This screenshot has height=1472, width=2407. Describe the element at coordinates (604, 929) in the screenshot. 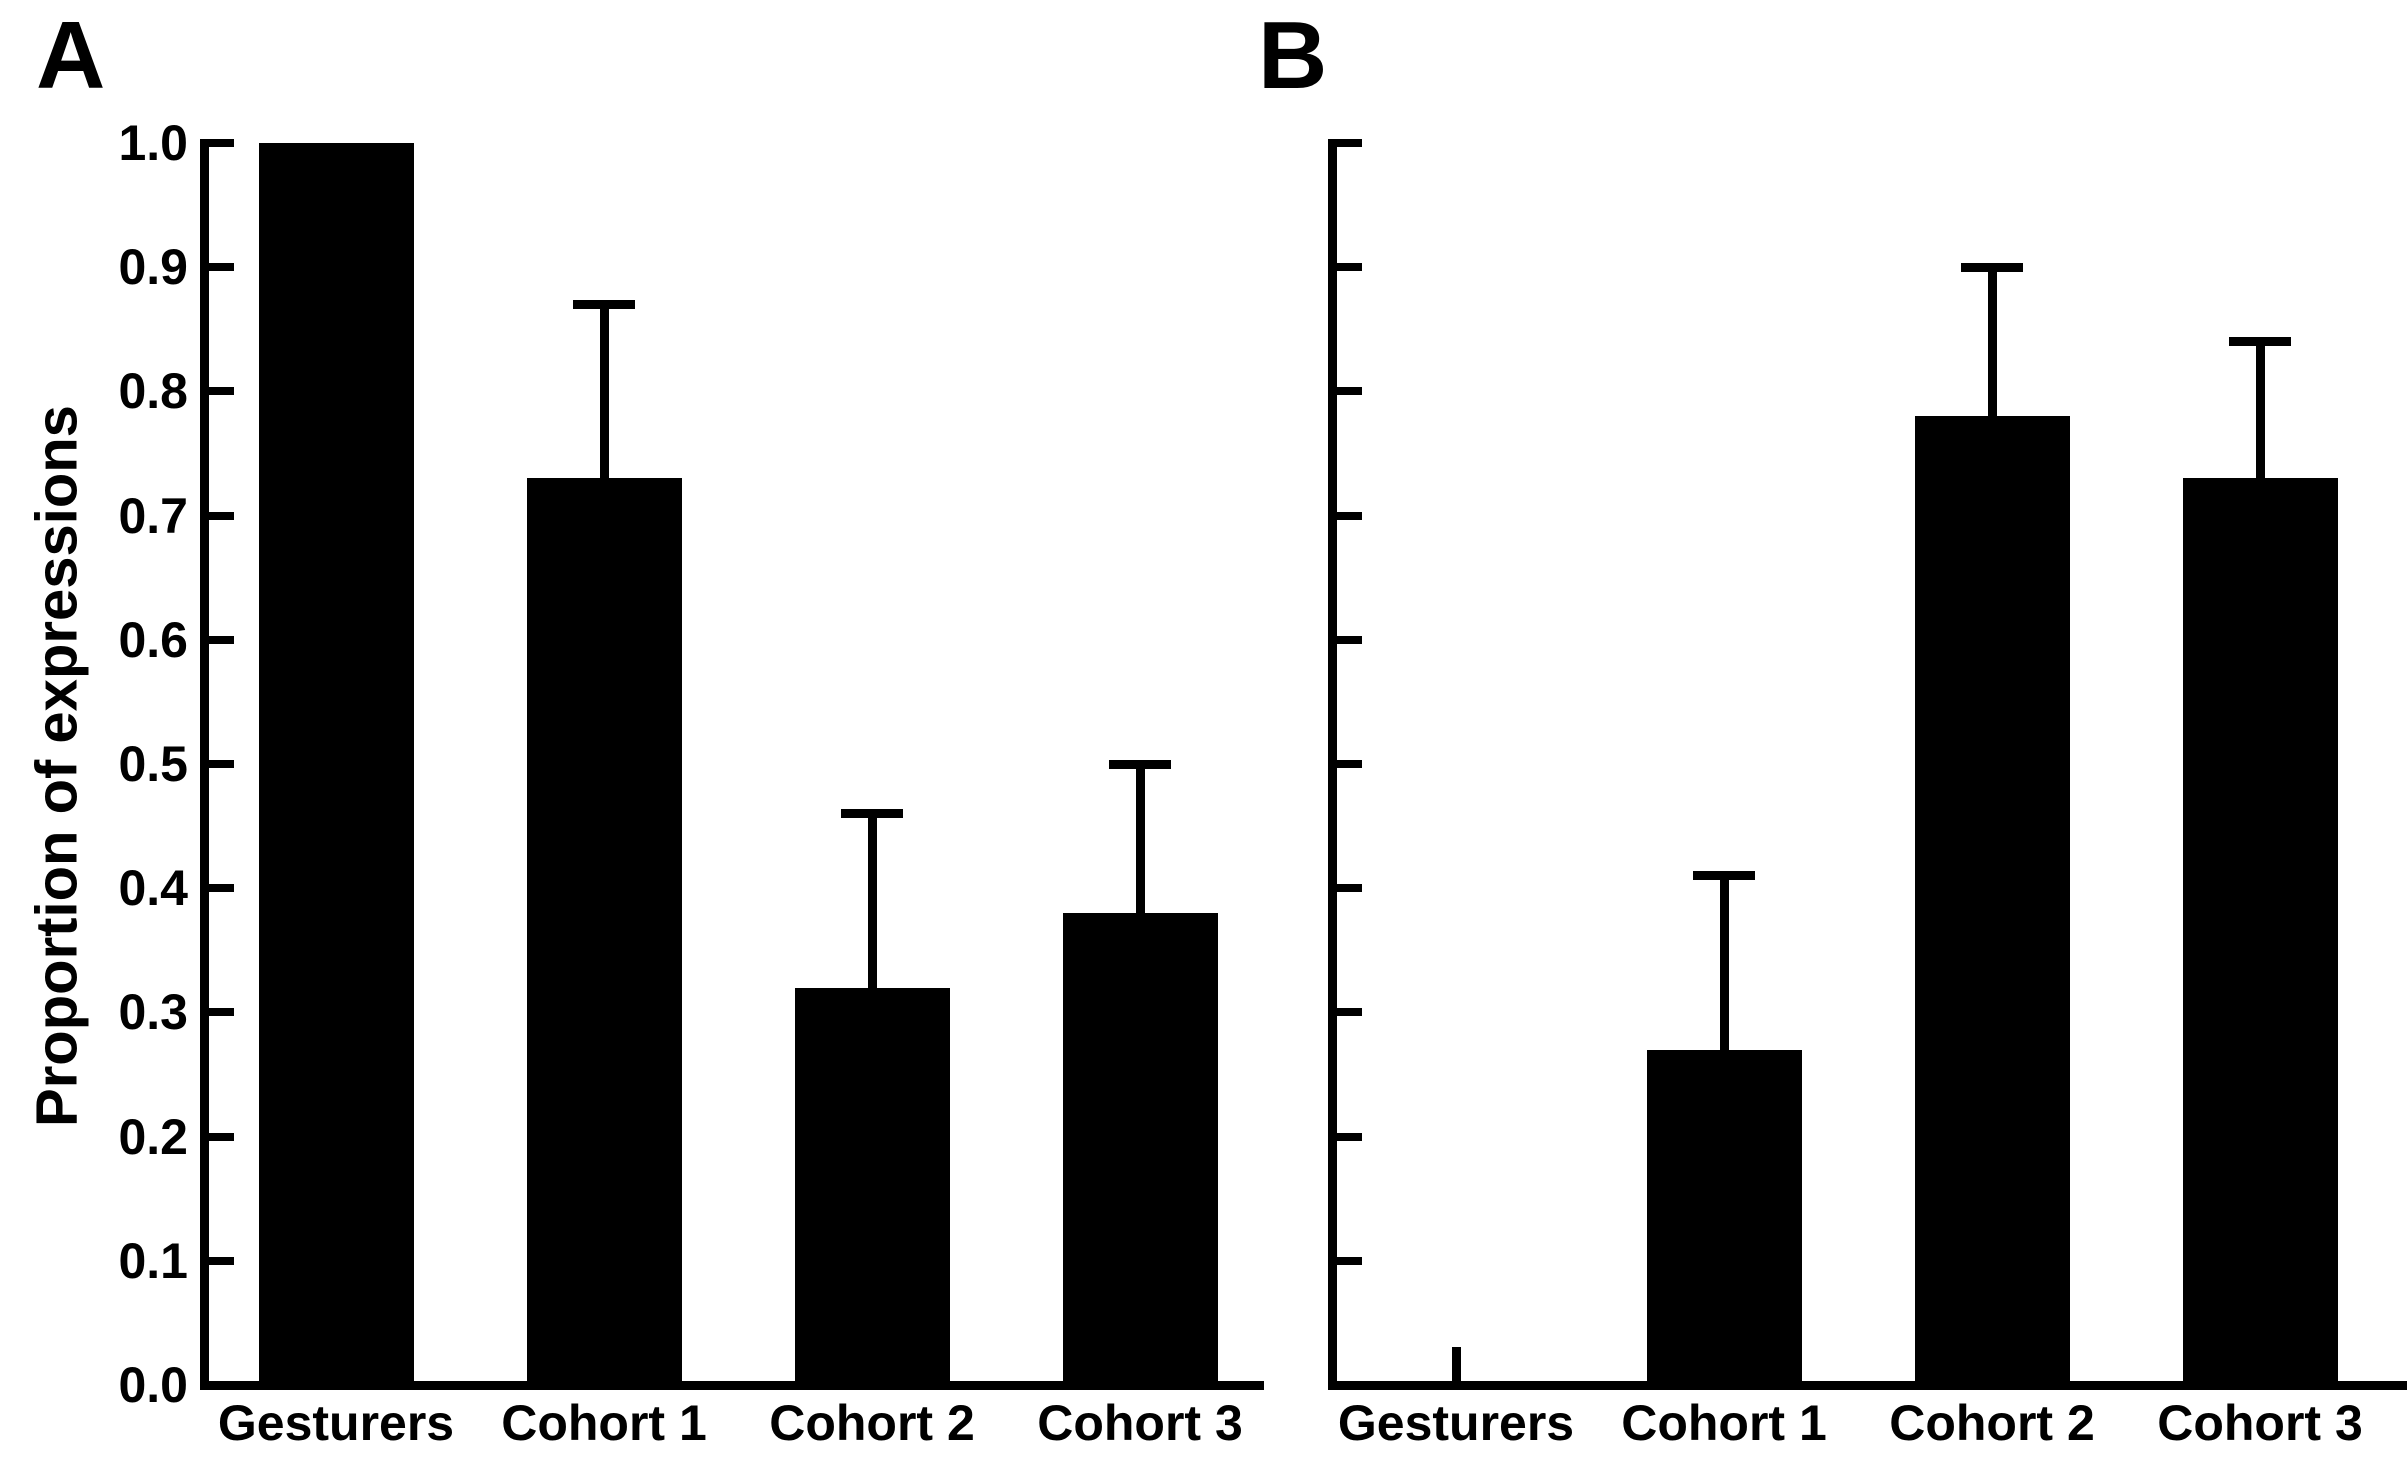

I see `bar-cohort1-a` at that location.